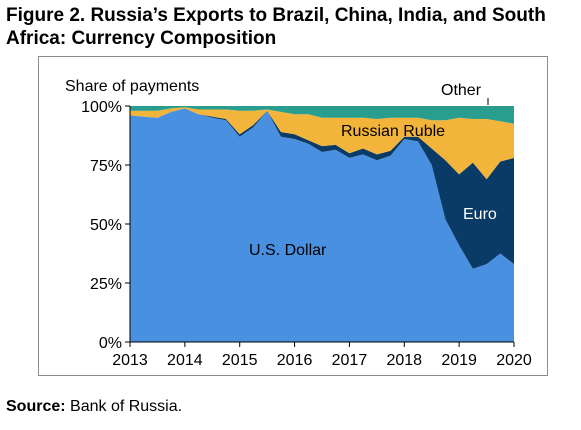 This screenshot has width=581, height=430. Describe the element at coordinates (295, 360) in the screenshot. I see `x-tick-label: 2016` at that location.